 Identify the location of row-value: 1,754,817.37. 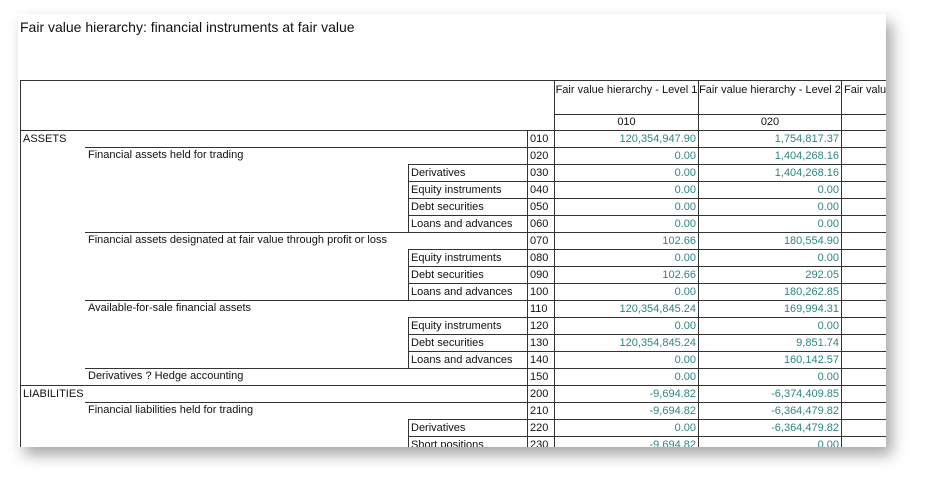
(769, 138).